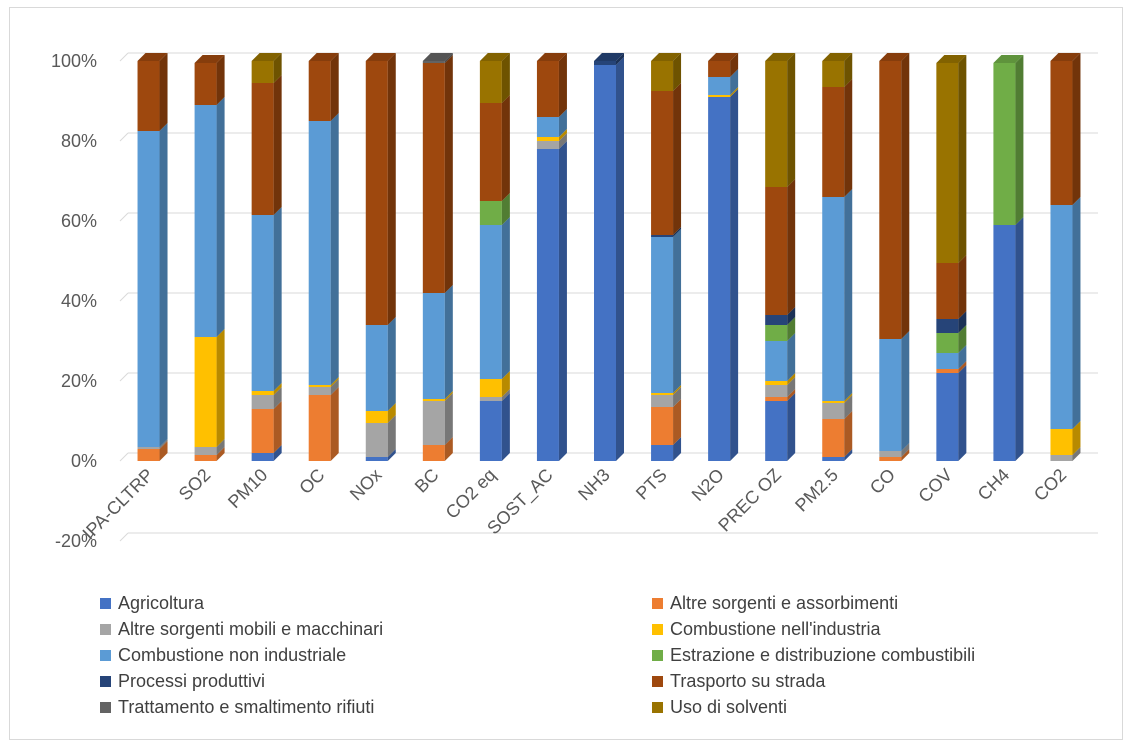  Describe the element at coordinates (651, 484) in the screenshot. I see `x-tick-label: PTS` at that location.